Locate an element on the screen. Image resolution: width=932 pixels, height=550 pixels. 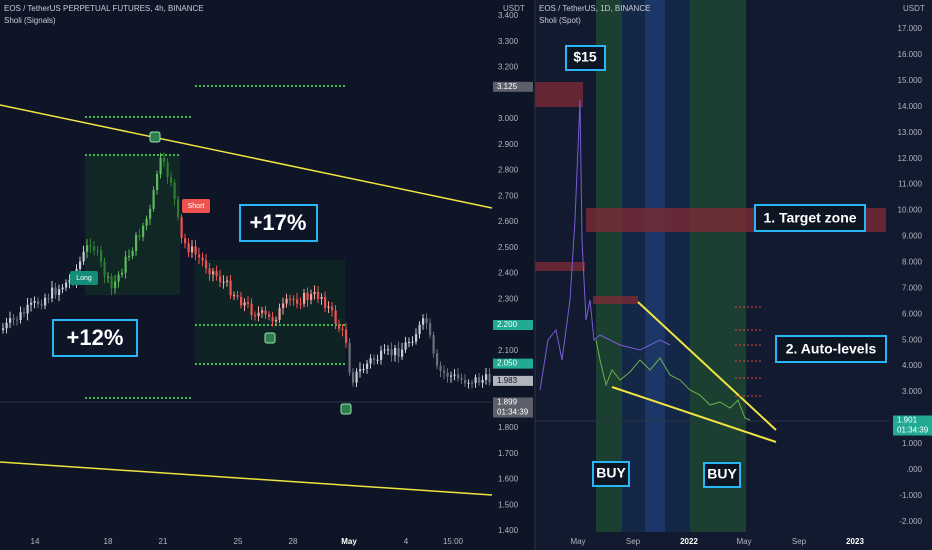
price-label: 1.400 is located at coordinates (508, 530).